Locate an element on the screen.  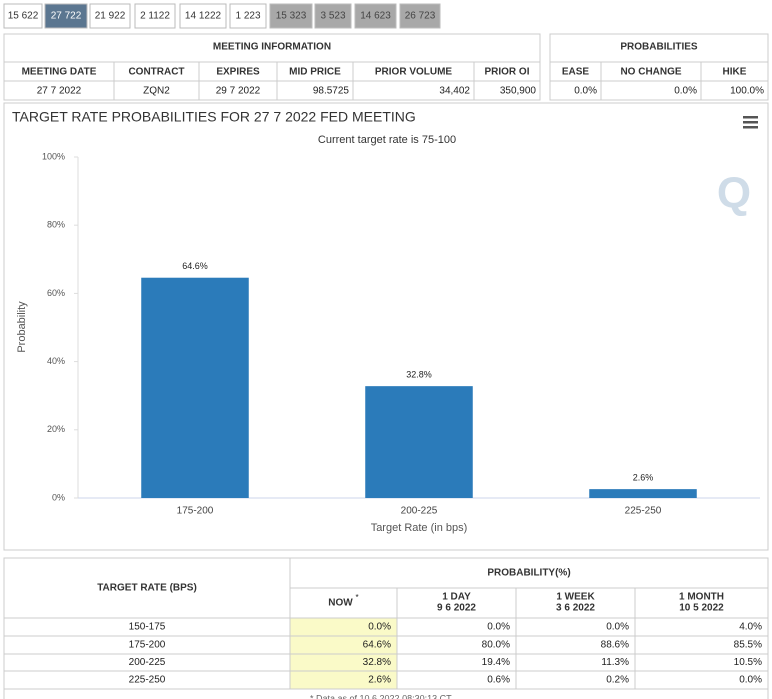
column-note: * is located at coordinates (357, 597).